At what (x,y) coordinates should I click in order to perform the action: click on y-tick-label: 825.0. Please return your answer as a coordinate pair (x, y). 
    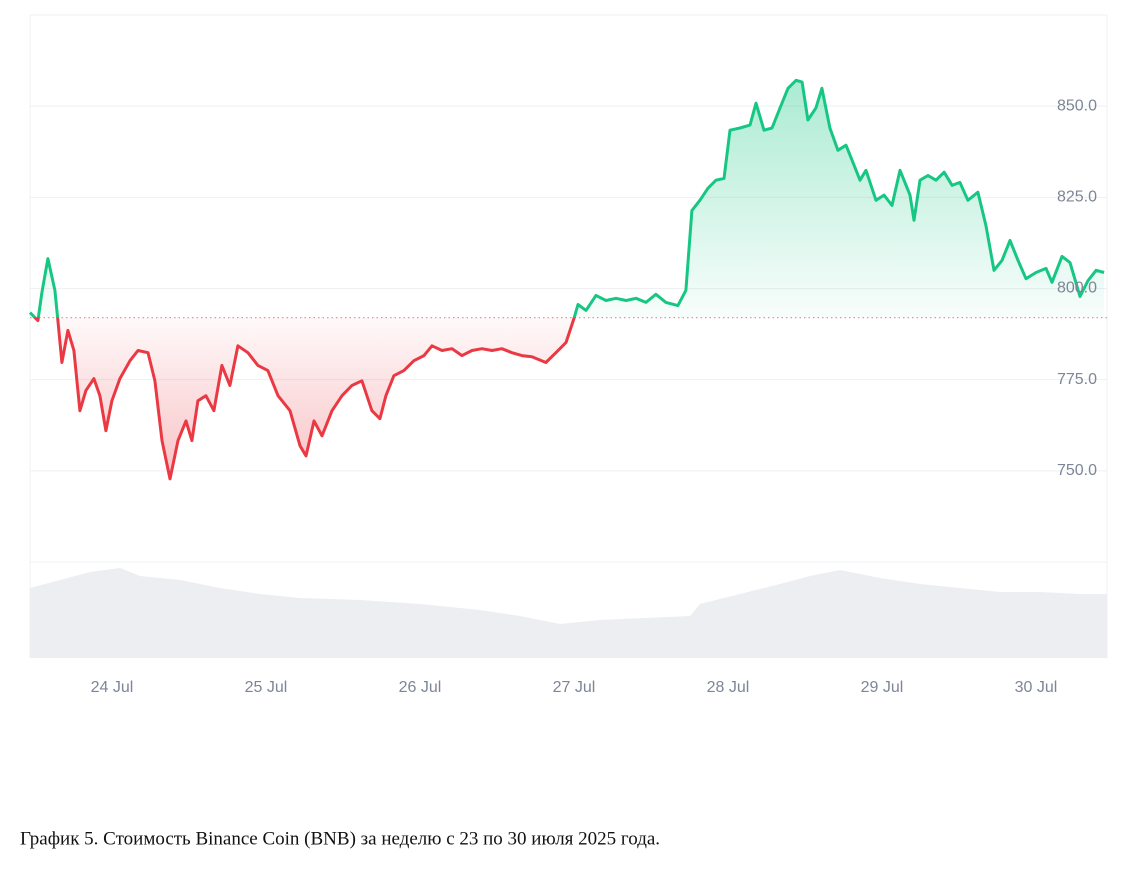
    Looking at the image, I should click on (1077, 197).